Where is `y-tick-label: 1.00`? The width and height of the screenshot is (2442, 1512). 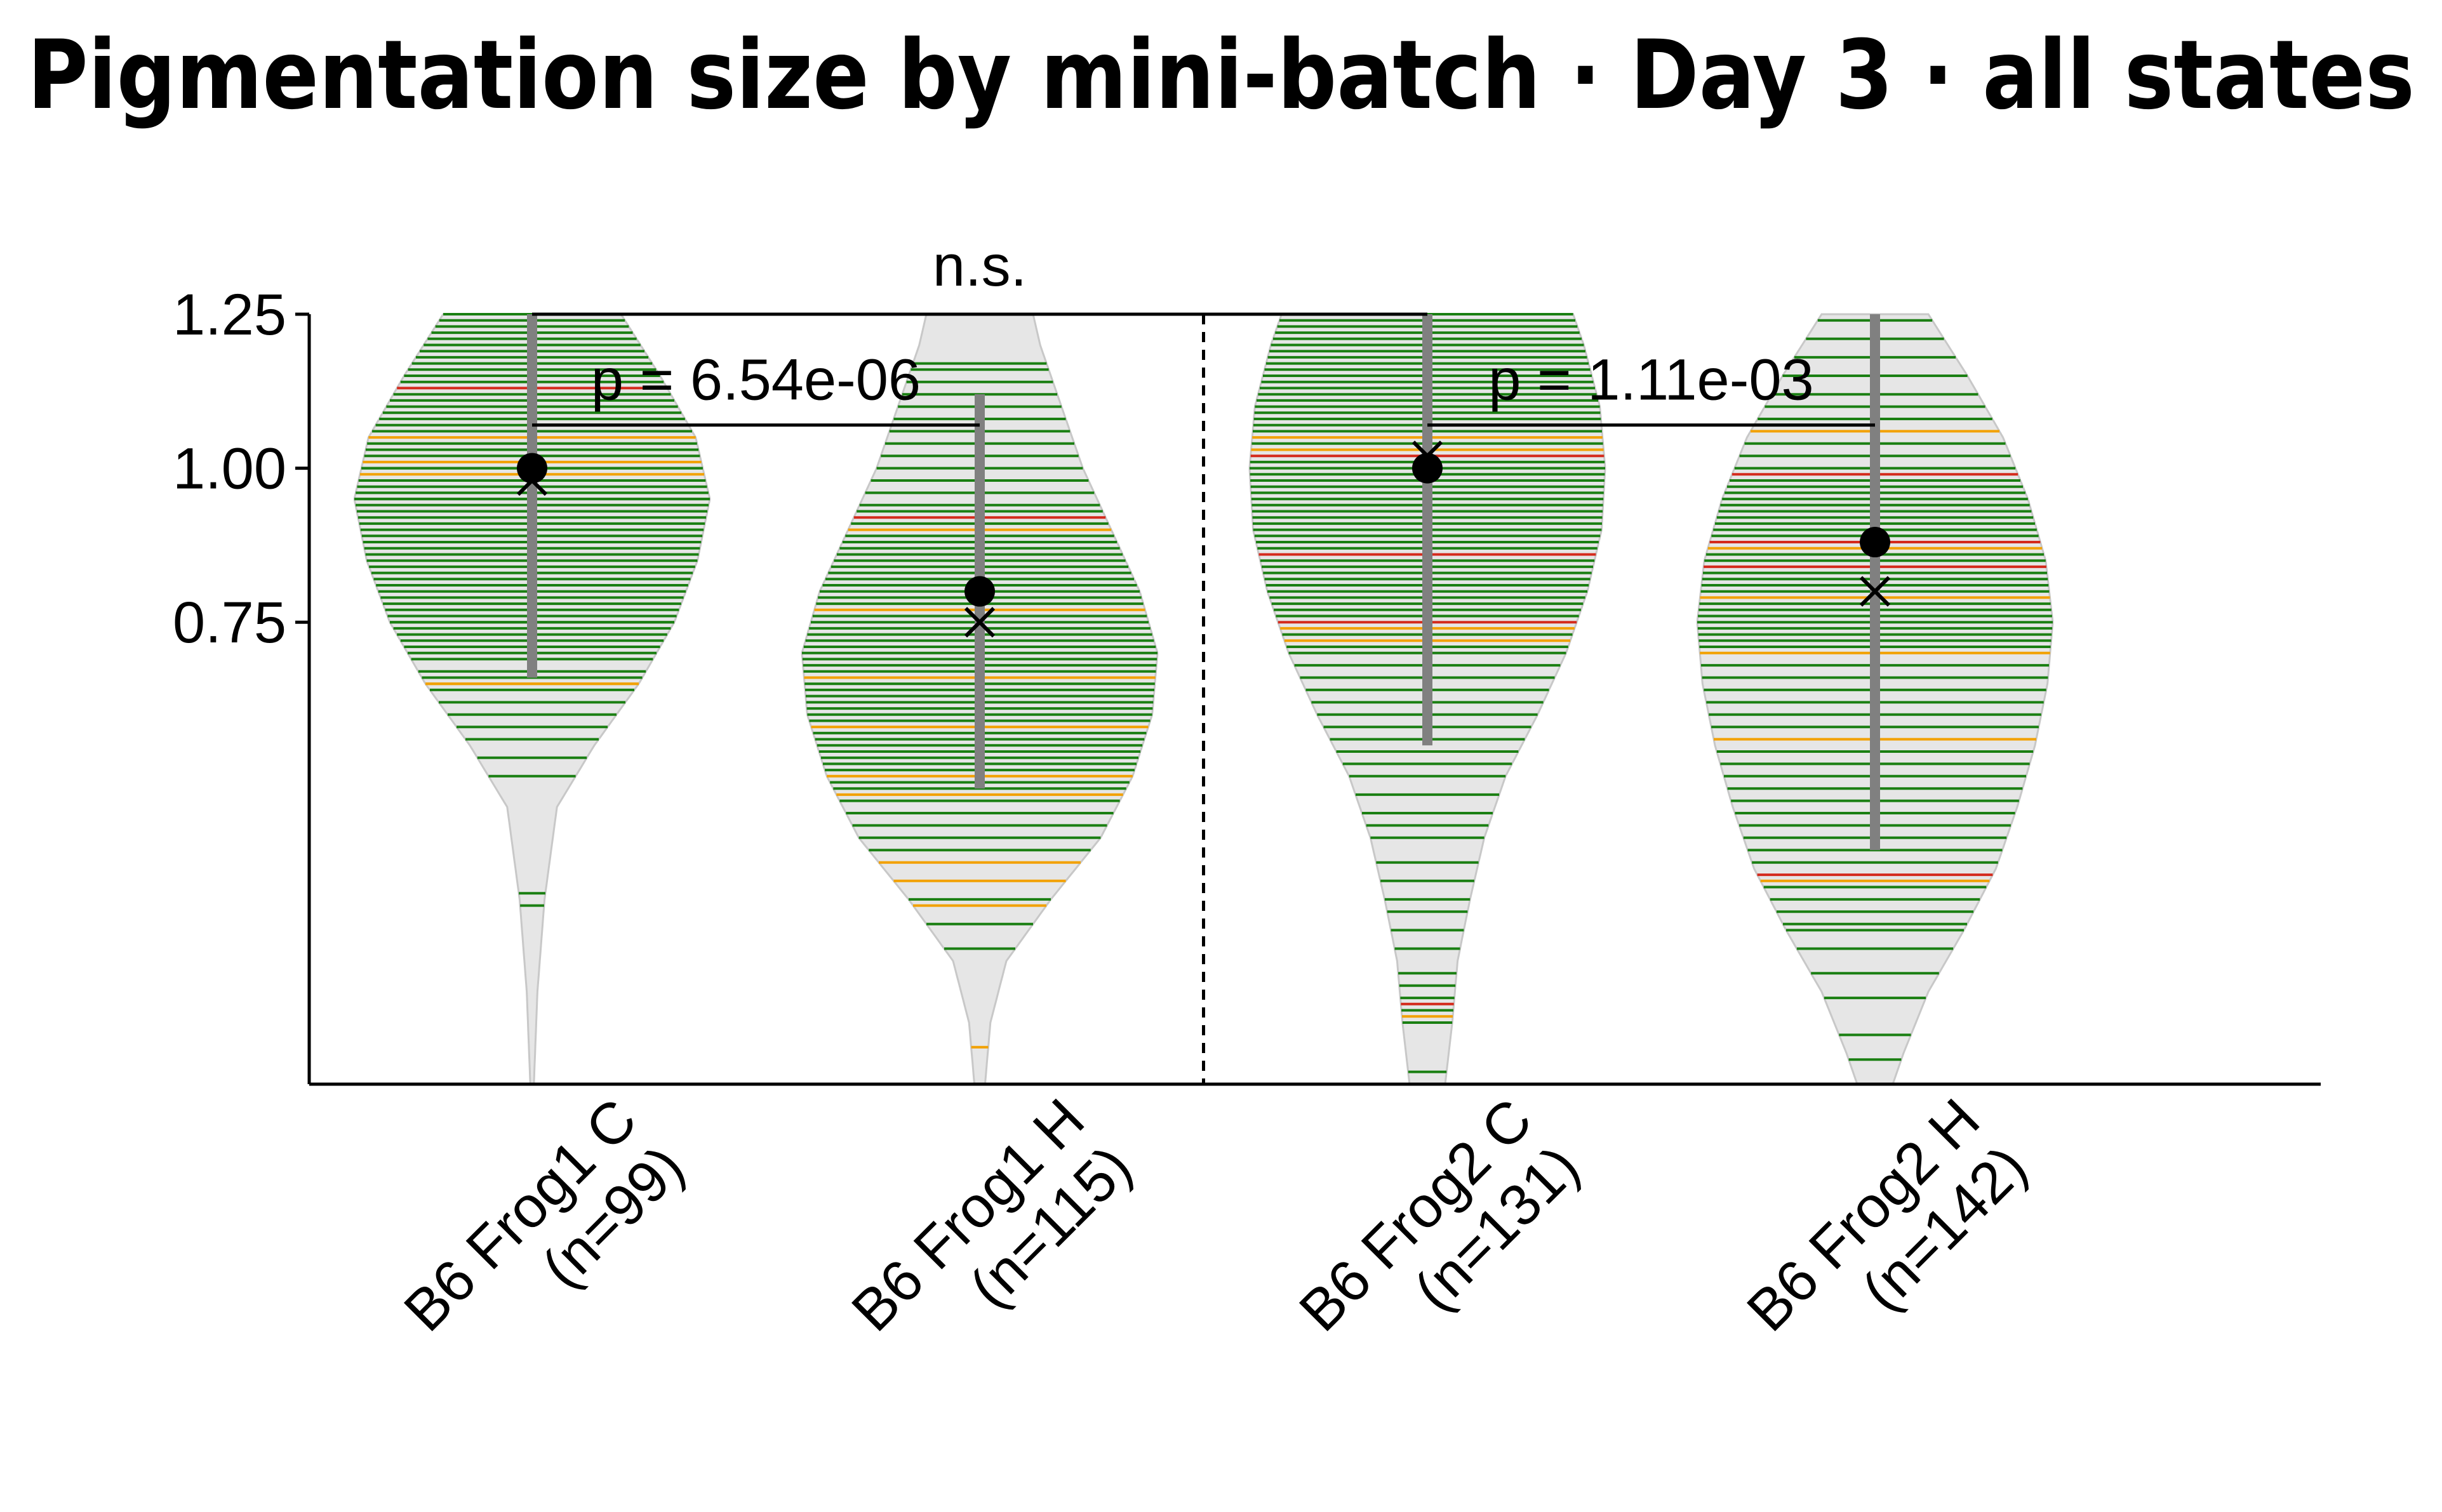 y-tick-label: 1.00 is located at coordinates (229, 469).